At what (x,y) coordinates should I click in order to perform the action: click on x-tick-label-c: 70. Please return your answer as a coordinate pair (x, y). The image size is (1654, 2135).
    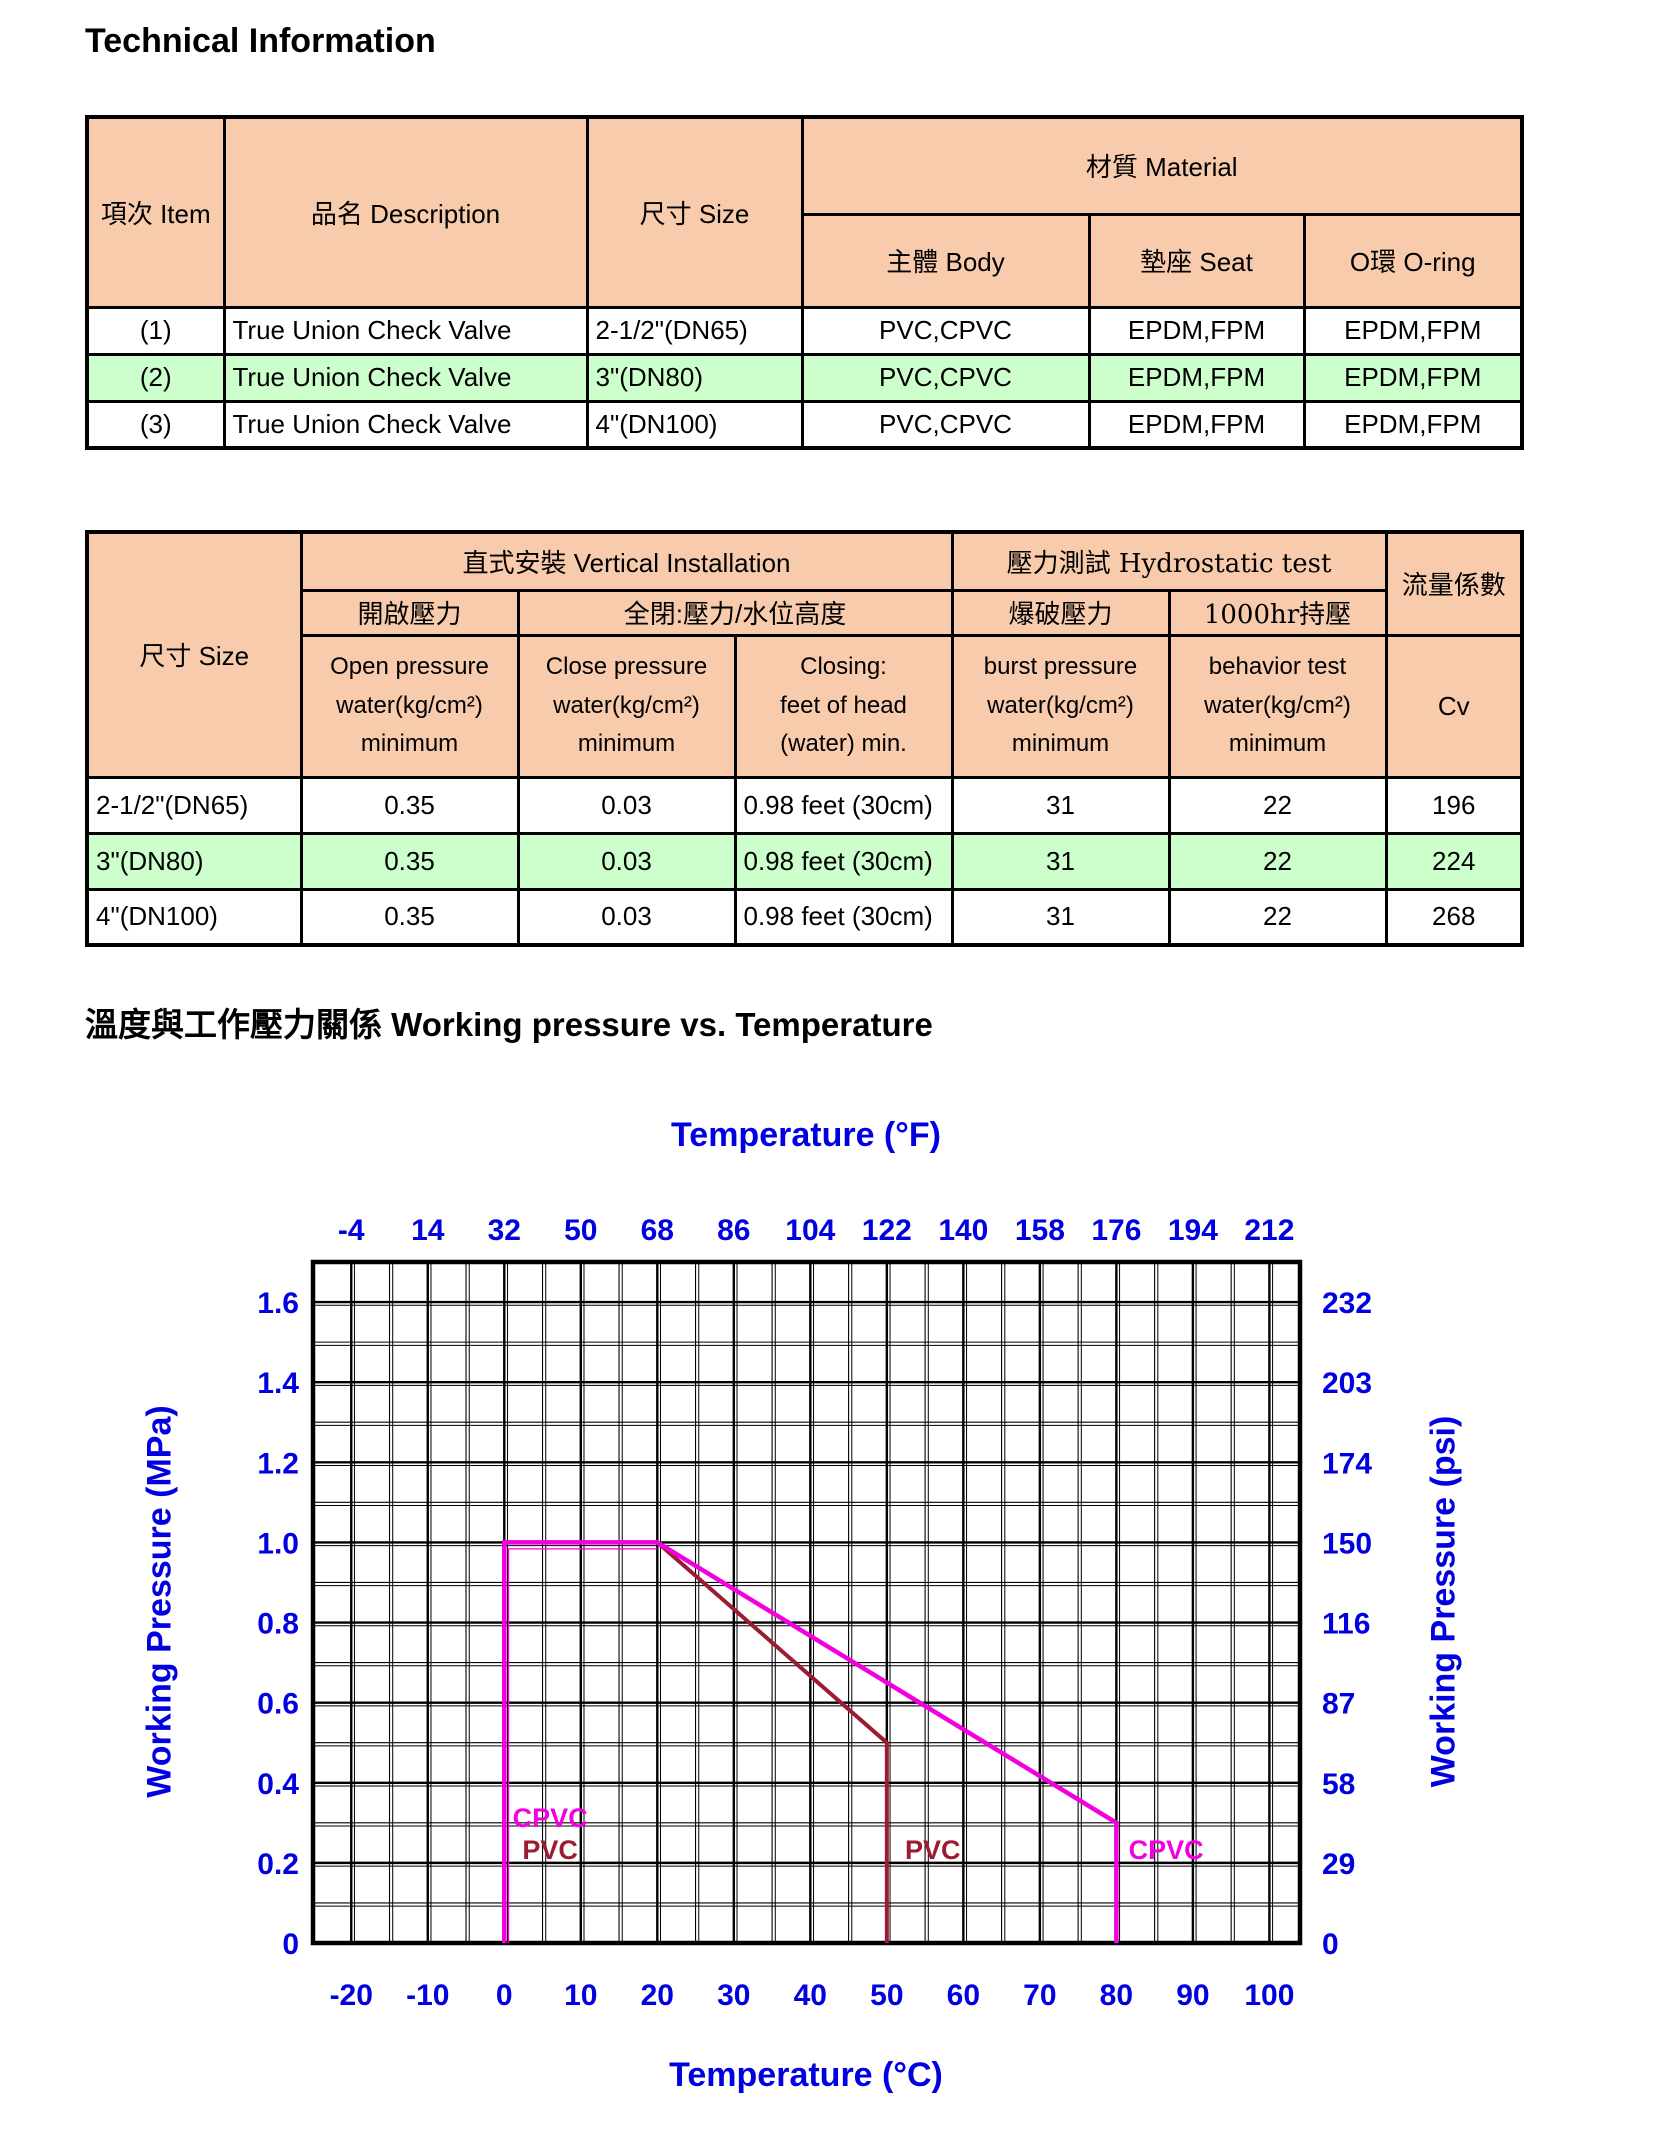
    Looking at the image, I should click on (1039, 1995).